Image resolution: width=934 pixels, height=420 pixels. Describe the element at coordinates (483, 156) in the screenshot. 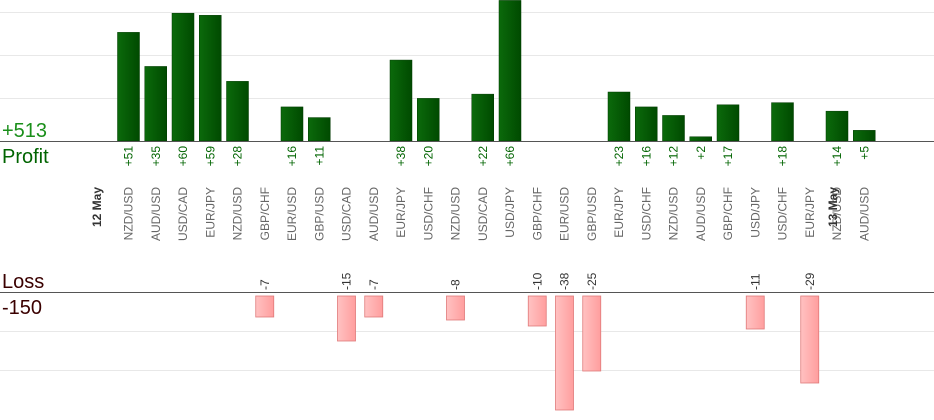

I see `profit-value-label: +22` at that location.